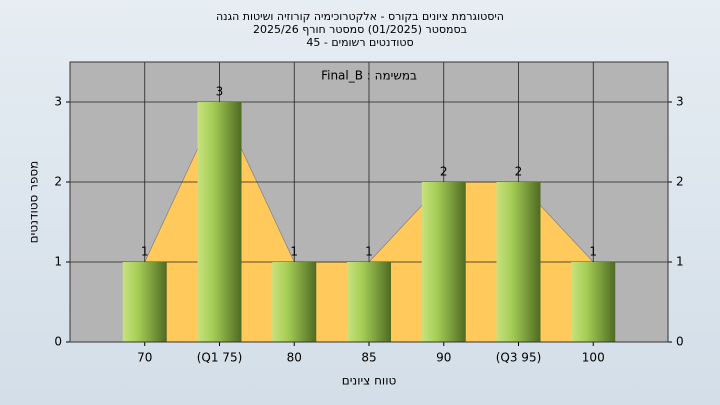  What do you see at coordinates (519, 358) in the screenshot?
I see `x-tick-label: (Q3 95)` at bounding box center [519, 358].